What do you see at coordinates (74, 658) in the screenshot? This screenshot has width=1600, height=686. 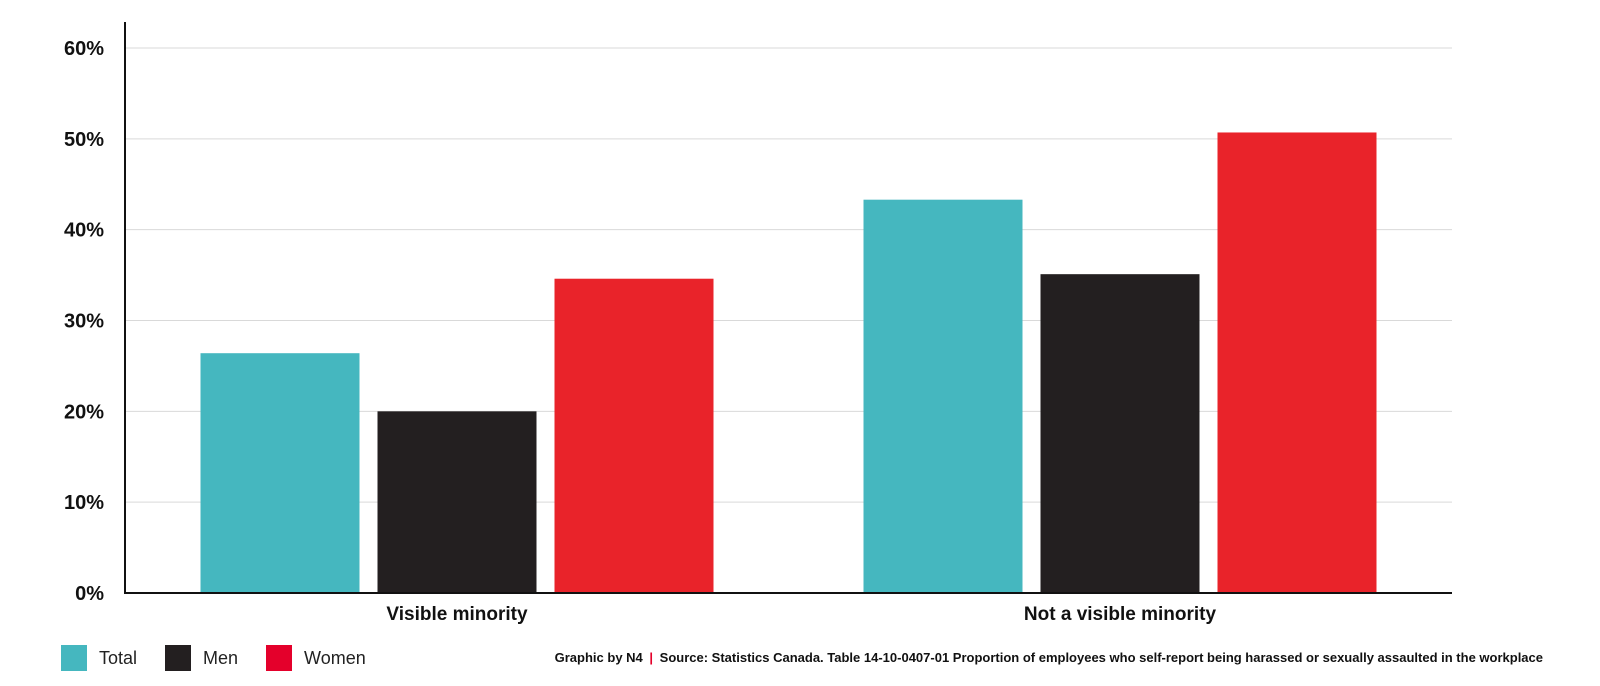 I see `legend-swatch-total` at bounding box center [74, 658].